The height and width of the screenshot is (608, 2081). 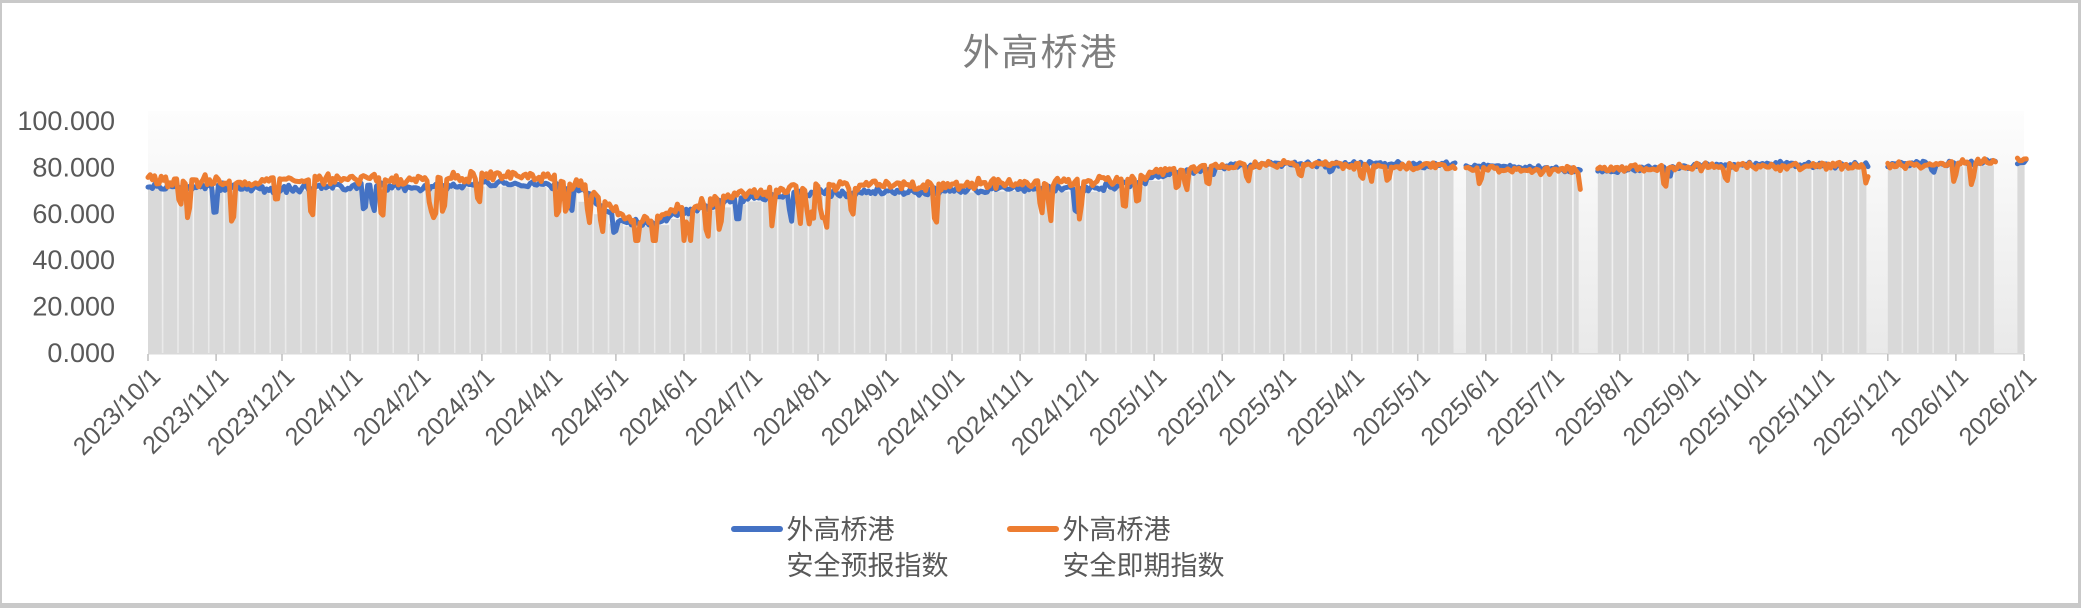 I want to click on legend: 外高桥港 安全预报指数 外高桥港 安全即期指数, so click(x=1009, y=548).